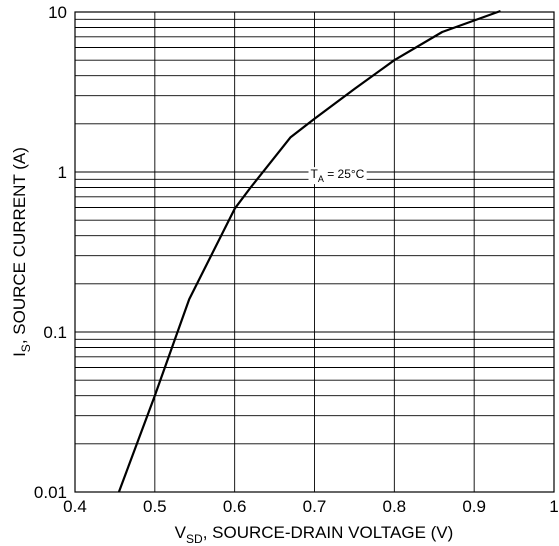  Describe the element at coordinates (50, 252) in the screenshot. I see `y-axis-ticks: 0.01 0.1 1 10` at that location.